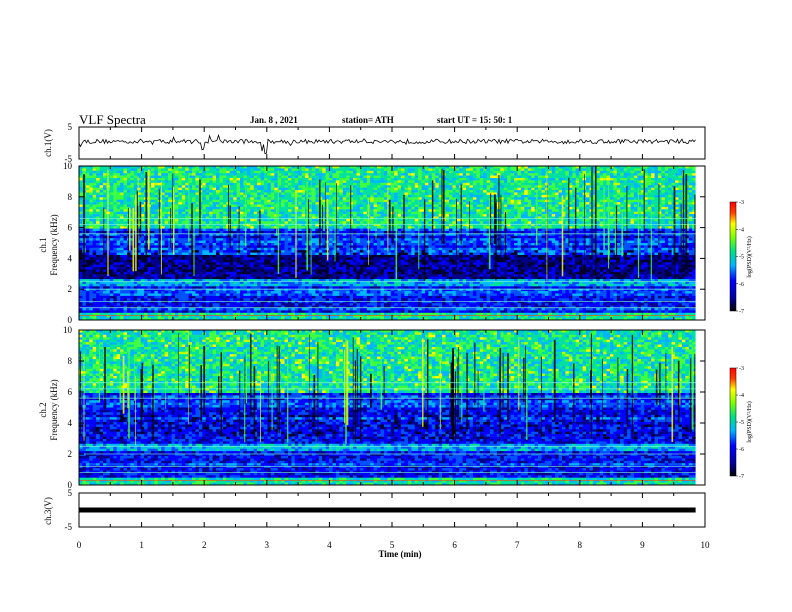  I want to click on x-tick-label: 7, so click(517, 545).